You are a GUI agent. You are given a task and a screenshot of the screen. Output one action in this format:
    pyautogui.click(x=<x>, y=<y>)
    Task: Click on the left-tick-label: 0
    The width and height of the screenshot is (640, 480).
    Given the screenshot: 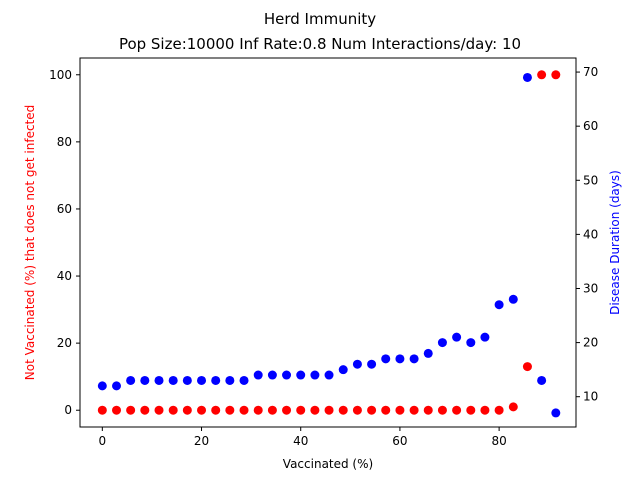 What is the action you would take?
    pyautogui.click(x=68, y=410)
    